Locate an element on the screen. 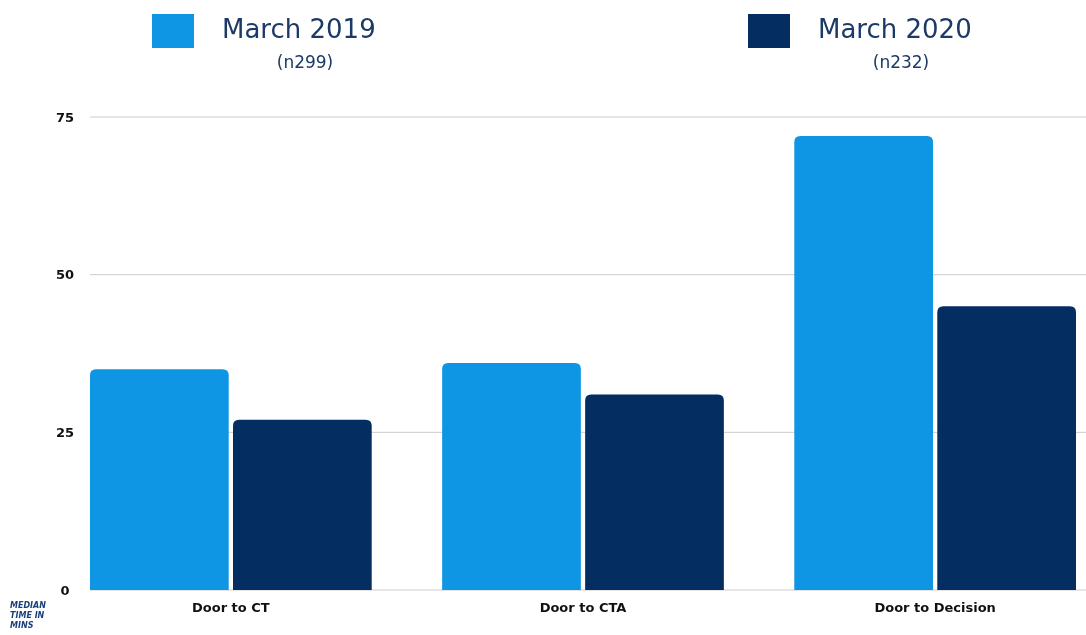 Image resolution: width=1086 pixels, height=635 pixels. y-axis-title: MEDIAN TIME IN MINS is located at coordinates (28, 615).